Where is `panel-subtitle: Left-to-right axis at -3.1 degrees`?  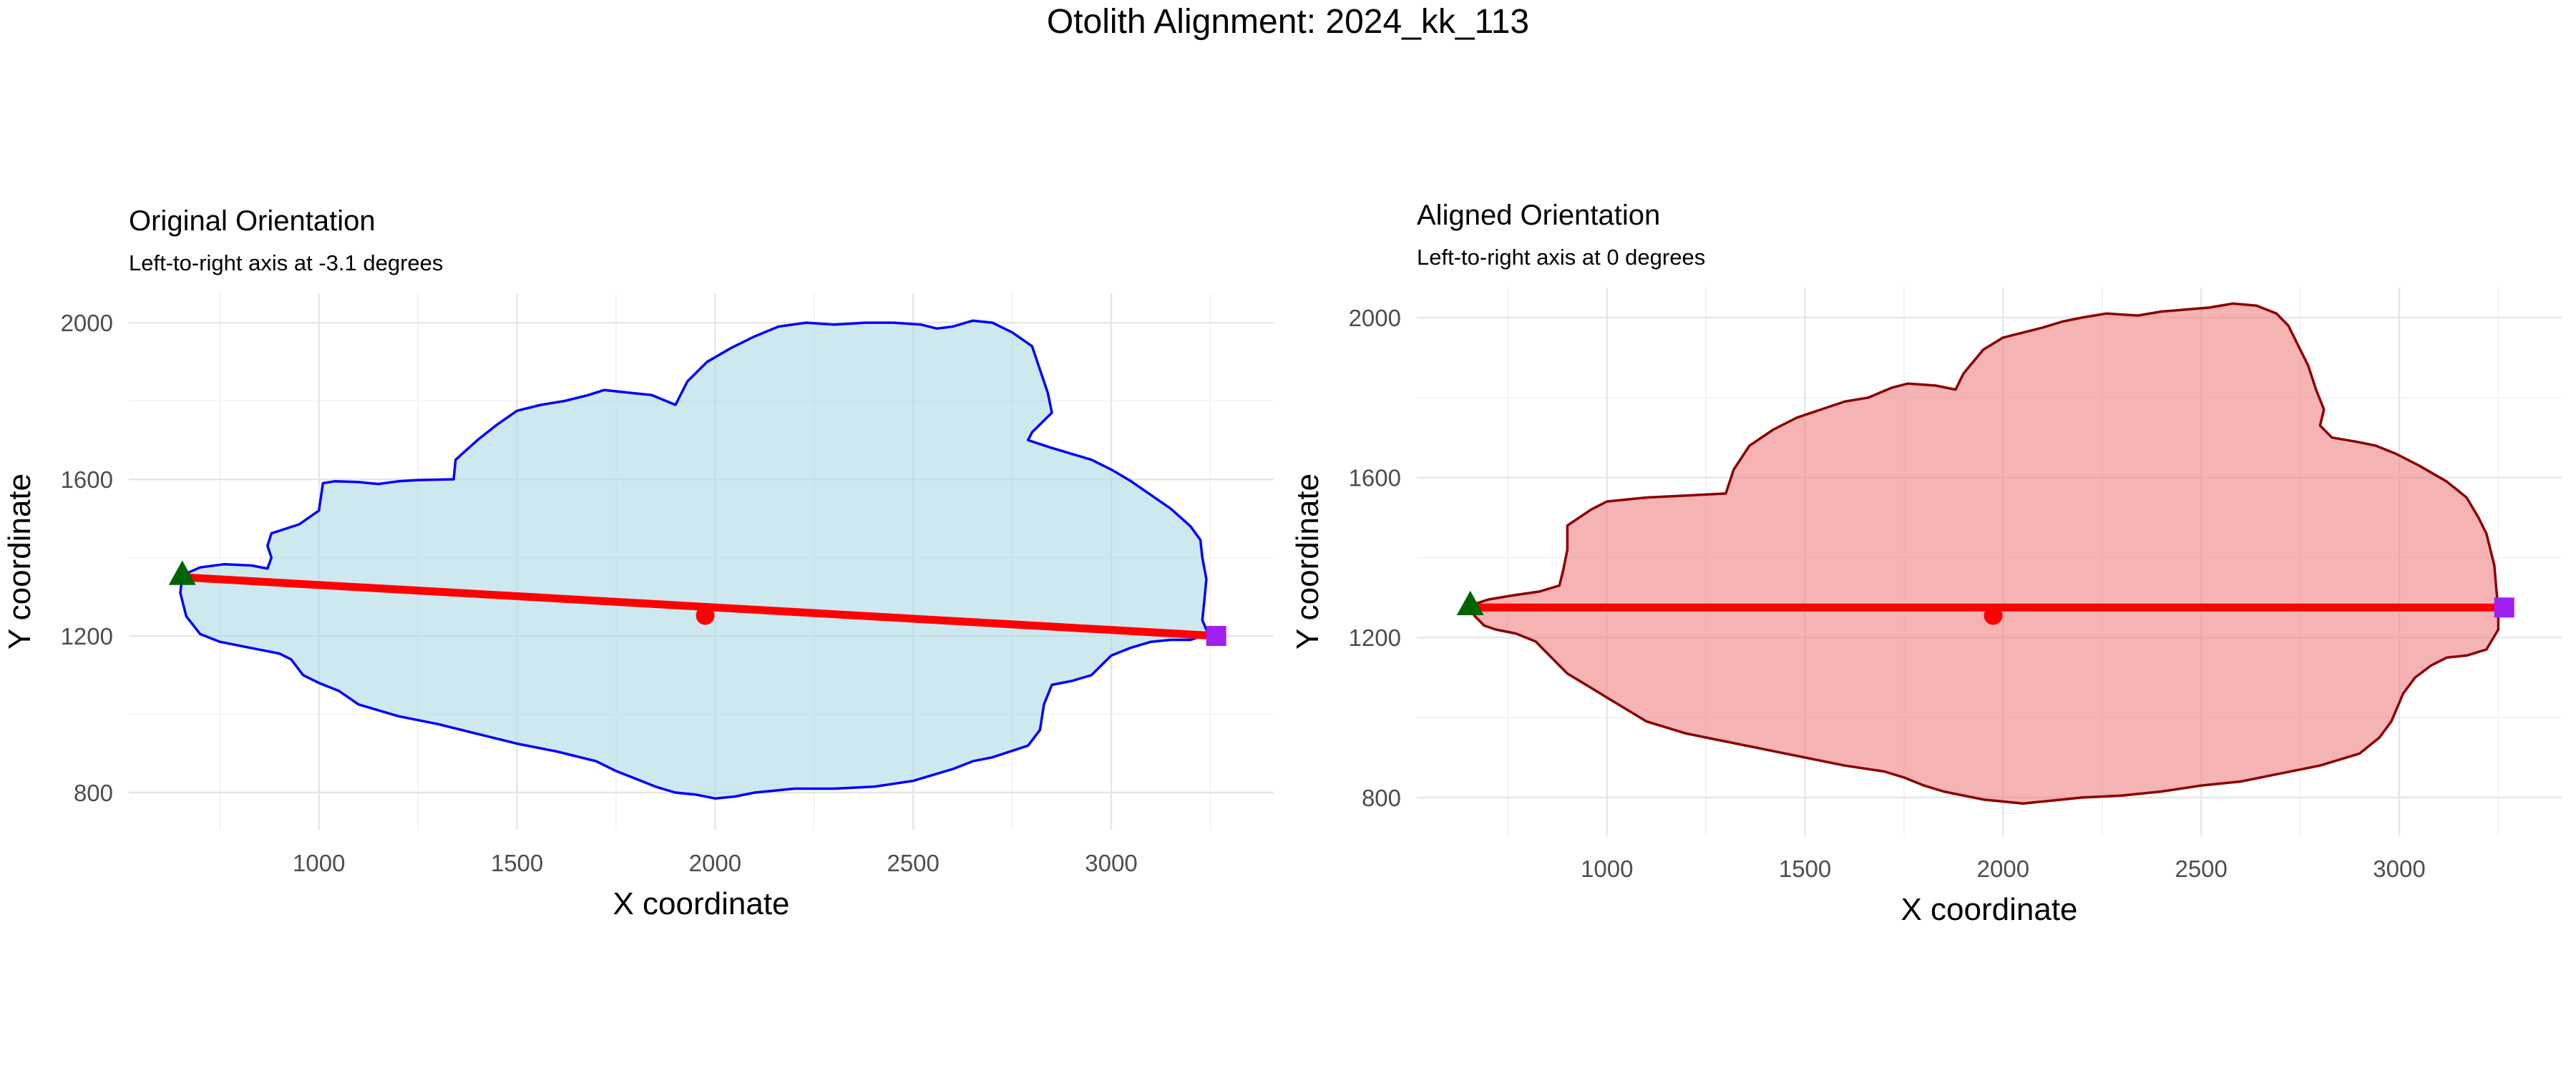
panel-subtitle: Left-to-right axis at -3.1 degrees is located at coordinates (286, 262).